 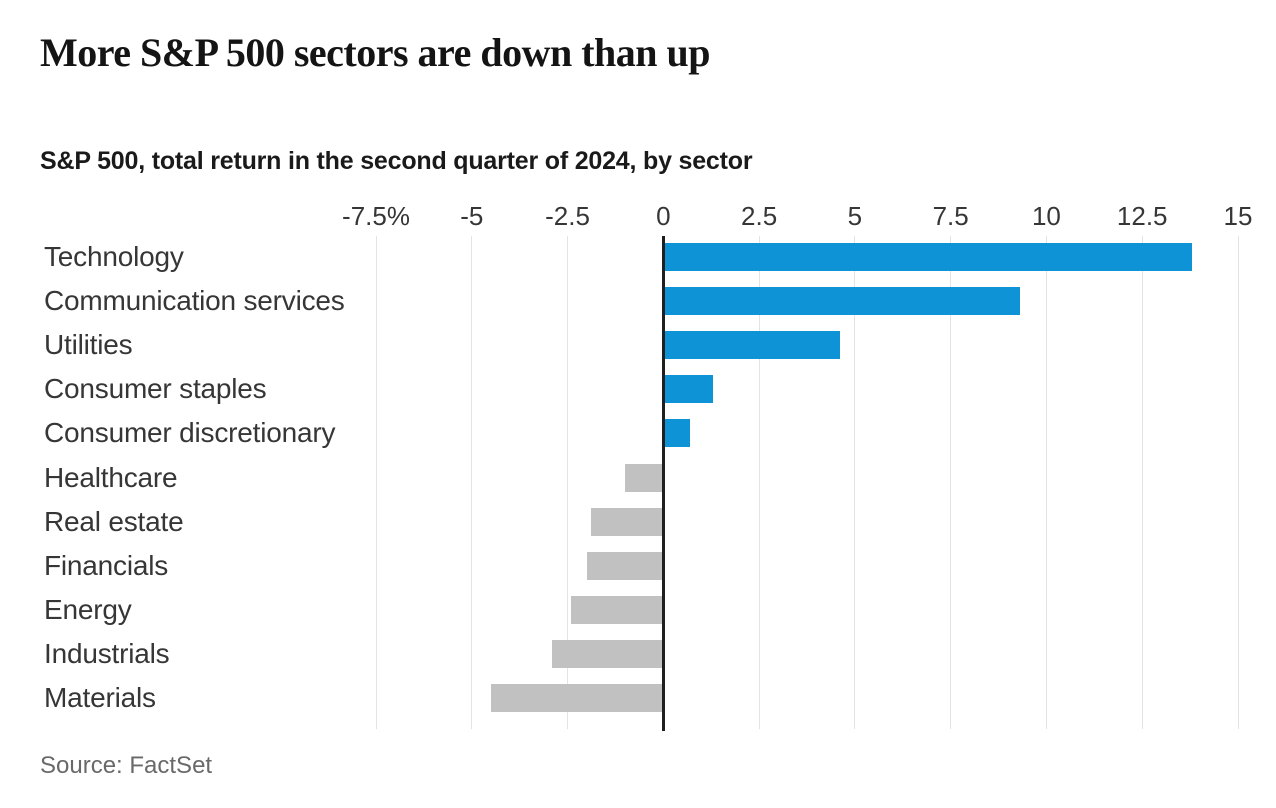 What do you see at coordinates (751, 345) in the screenshot?
I see `bar-utilities` at bounding box center [751, 345].